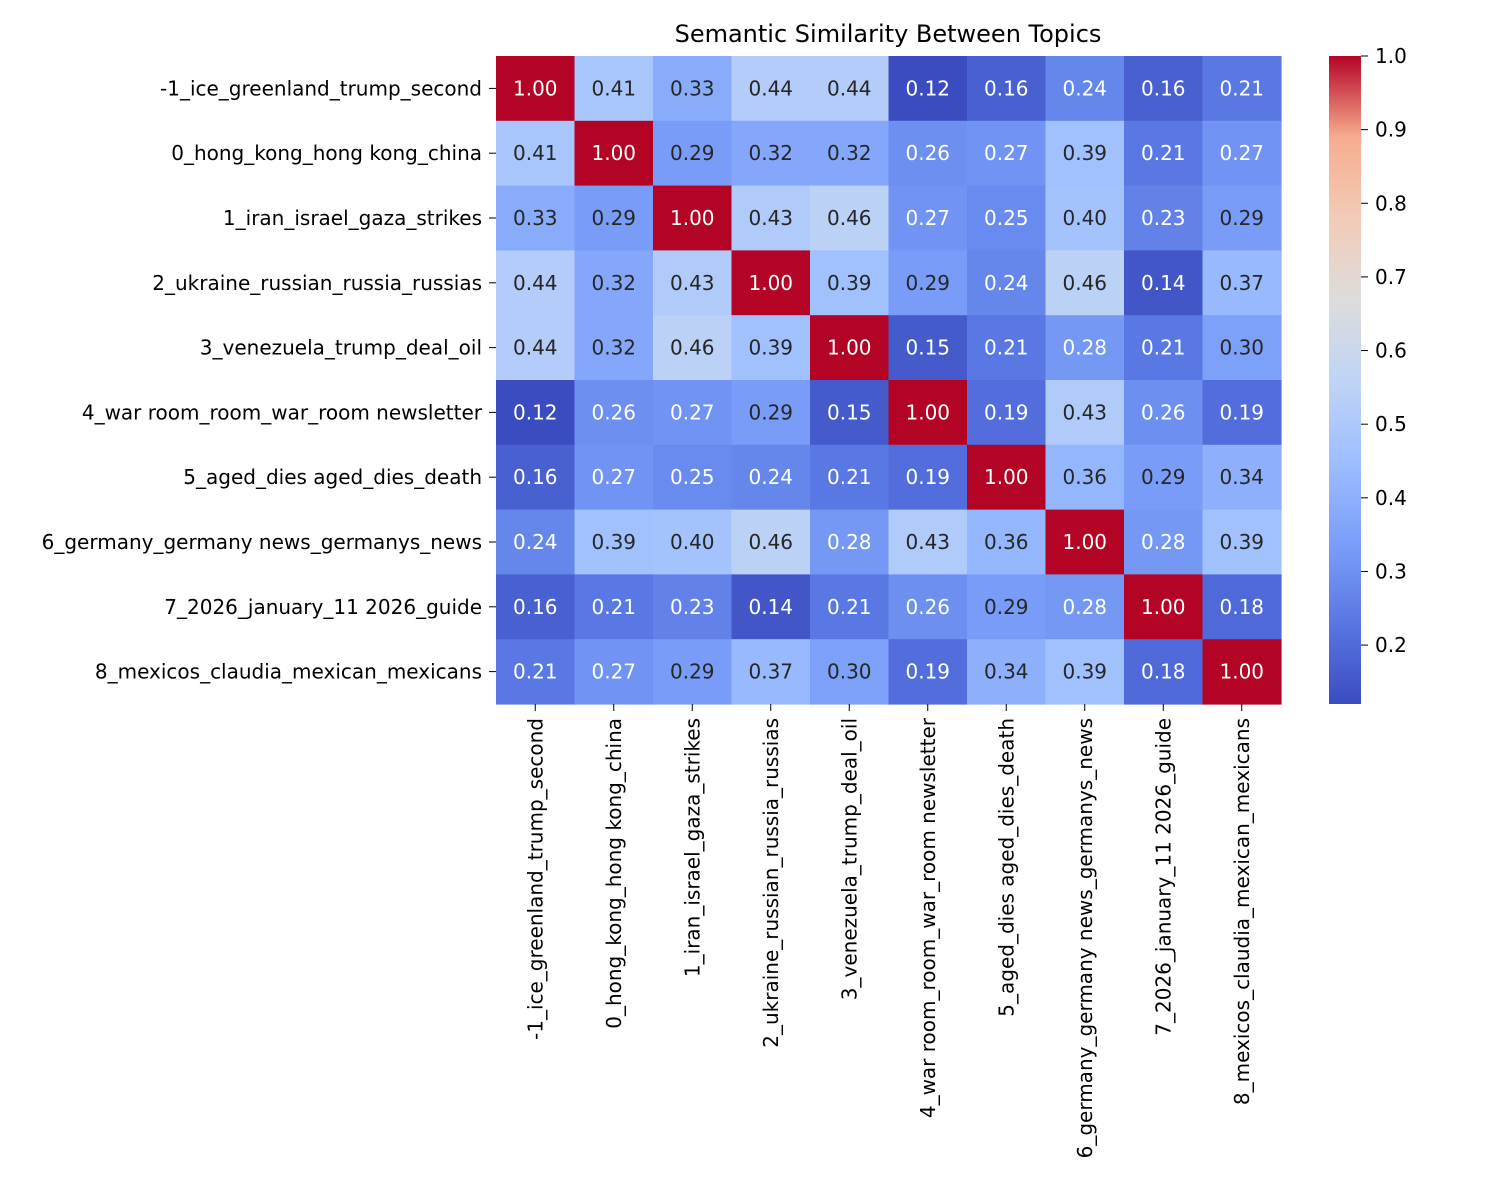 This screenshot has height=1200, width=1500. What do you see at coordinates (1084, 283) in the screenshot?
I see `cell-value-label: 0.46` at bounding box center [1084, 283].